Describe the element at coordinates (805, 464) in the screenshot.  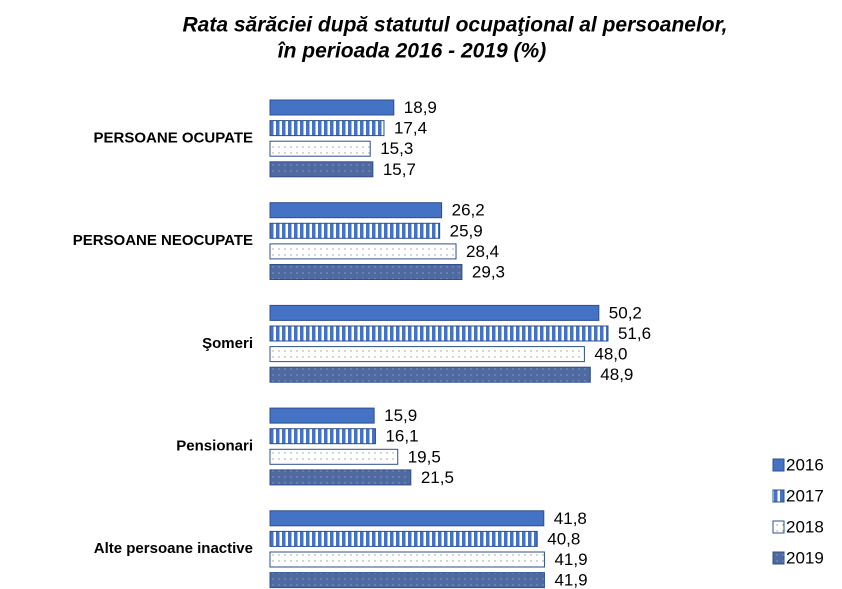
I see `legend-label: 2016` at that location.